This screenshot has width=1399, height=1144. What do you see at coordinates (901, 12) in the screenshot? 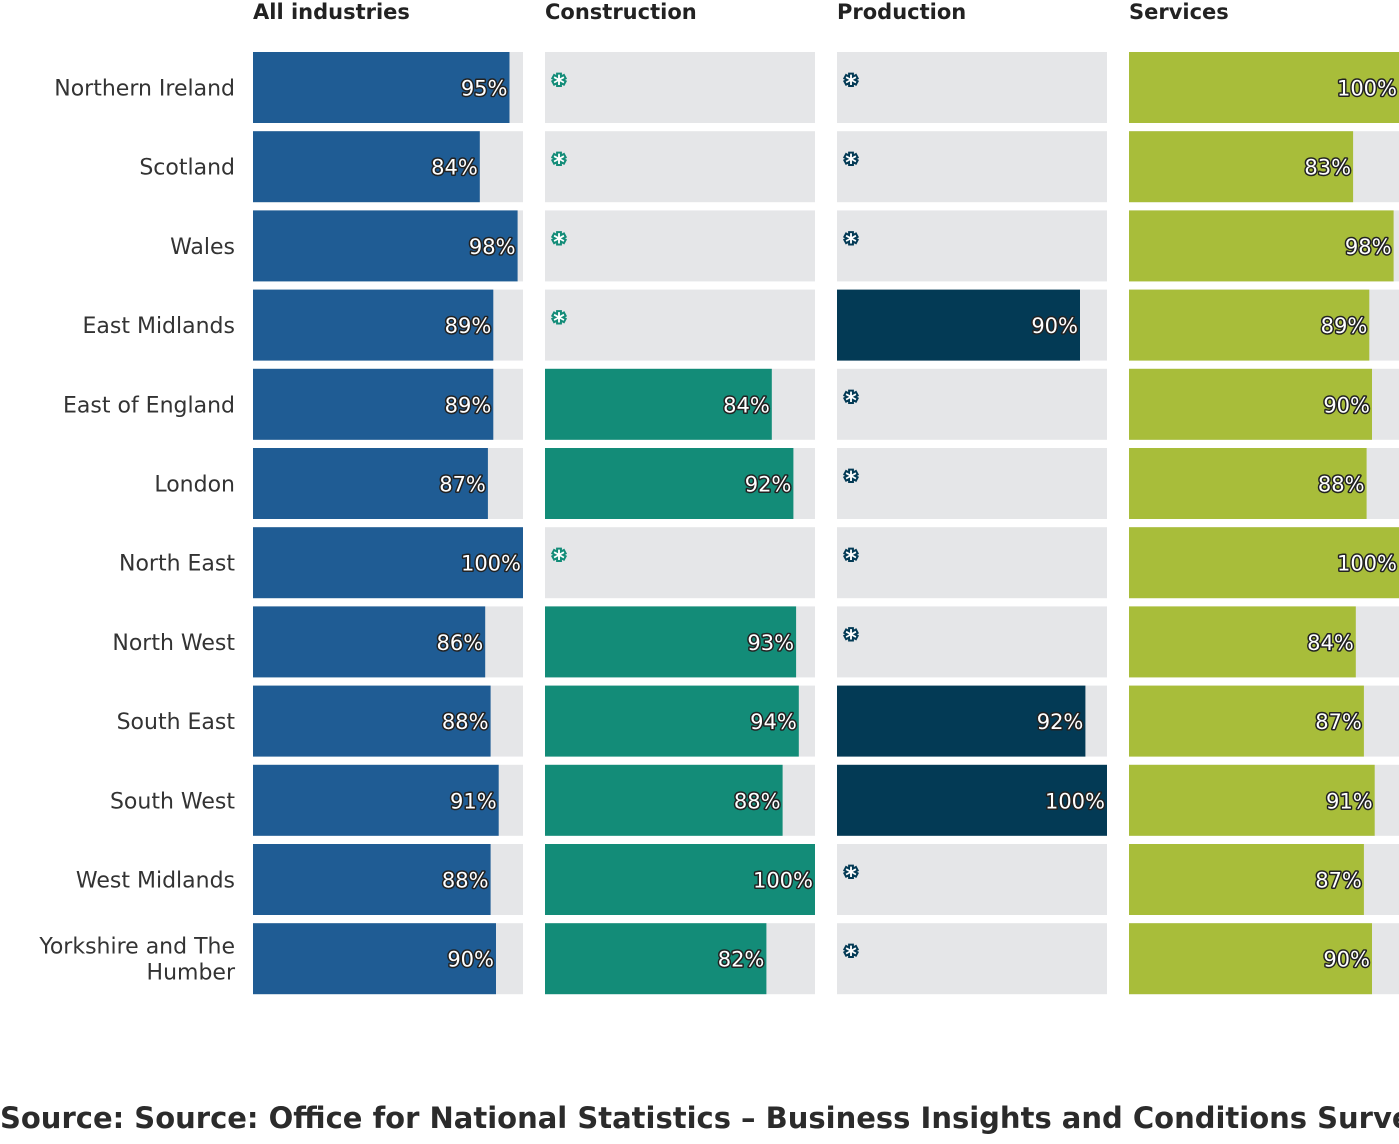
I see `panel-title: Production` at bounding box center [901, 12].